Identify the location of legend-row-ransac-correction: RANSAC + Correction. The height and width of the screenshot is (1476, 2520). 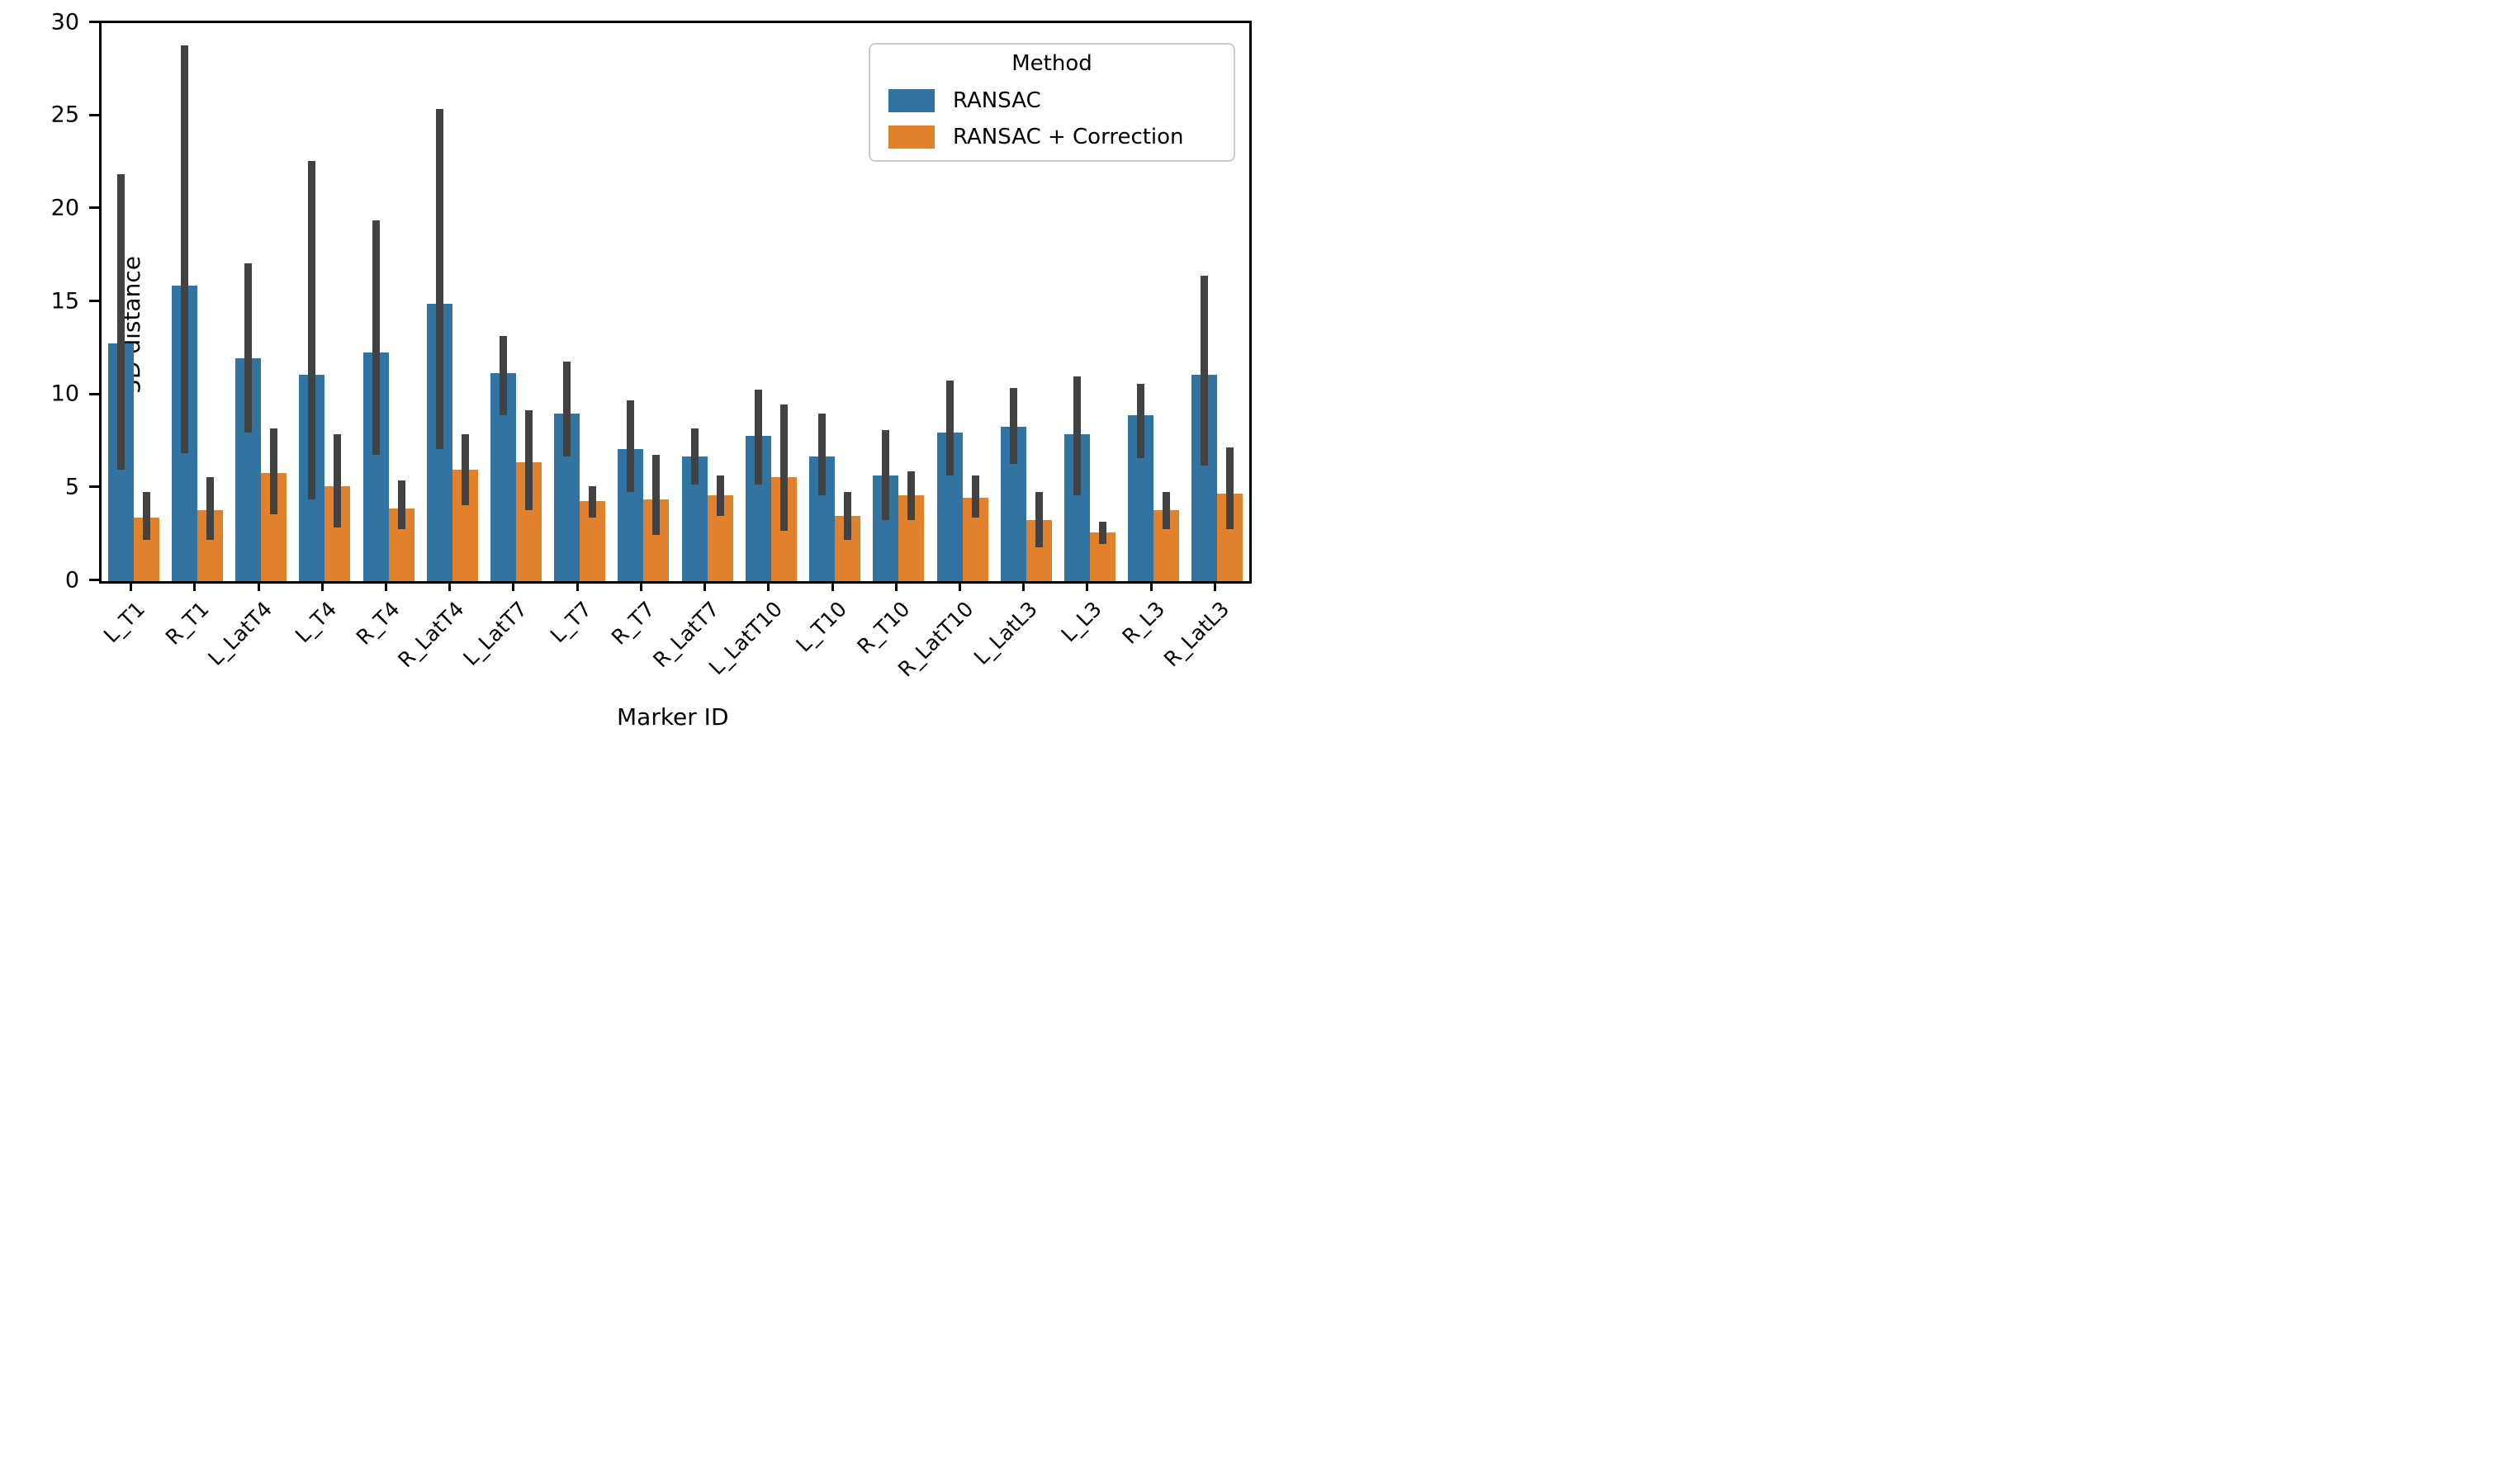
(1052, 137).